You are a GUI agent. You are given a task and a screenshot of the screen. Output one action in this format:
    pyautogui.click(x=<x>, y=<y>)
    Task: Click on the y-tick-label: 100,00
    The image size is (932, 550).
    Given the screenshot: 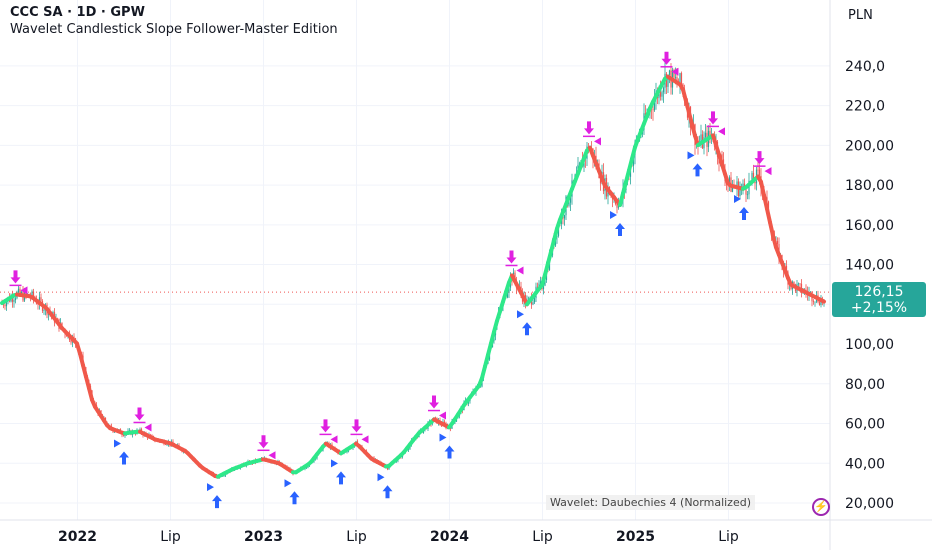 What is the action you would take?
    pyautogui.click(x=869, y=345)
    